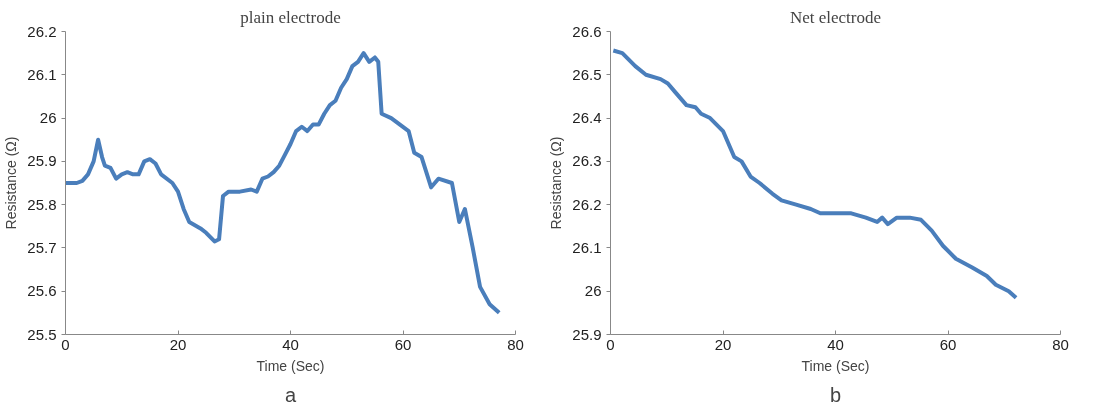 Image resolution: width=1105 pixels, height=420 pixels. Describe the element at coordinates (587, 118) in the screenshot. I see `y-tick-label: 26.4` at that location.